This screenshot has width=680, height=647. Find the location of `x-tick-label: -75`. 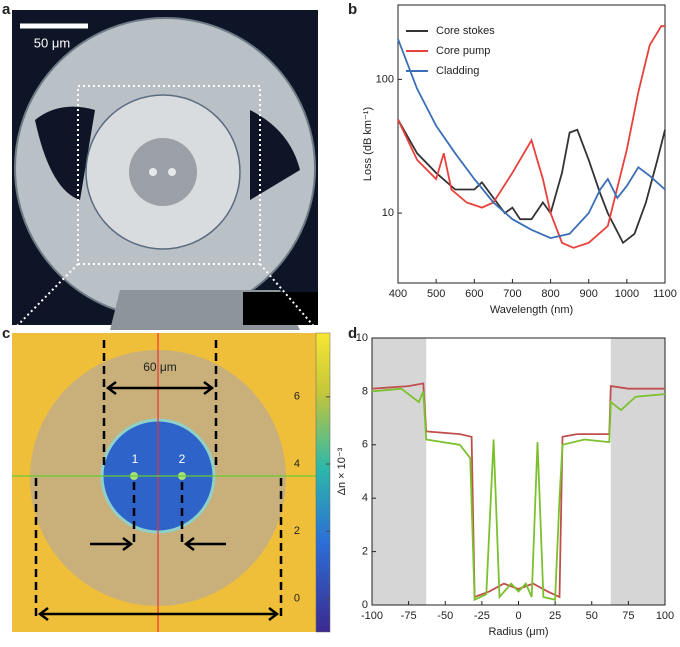

x-tick-label: -75 is located at coordinates (409, 616).